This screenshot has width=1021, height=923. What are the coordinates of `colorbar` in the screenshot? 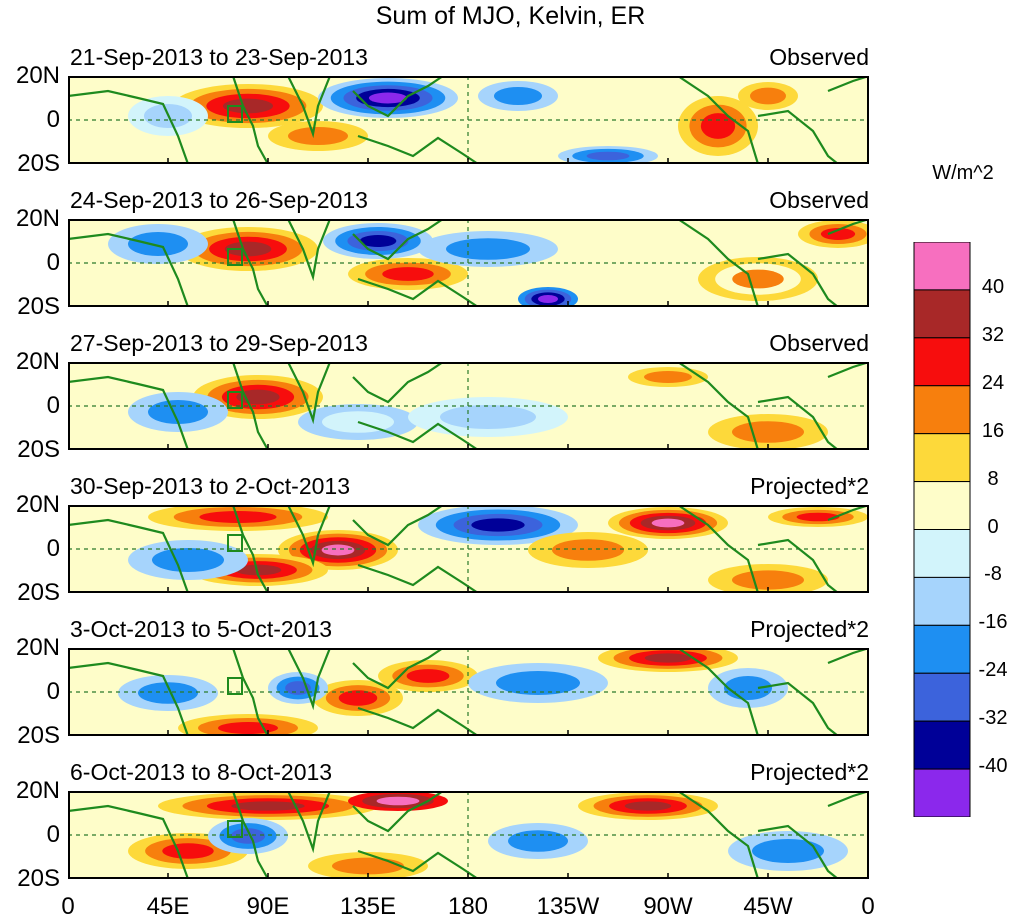 It's located at (942, 529).